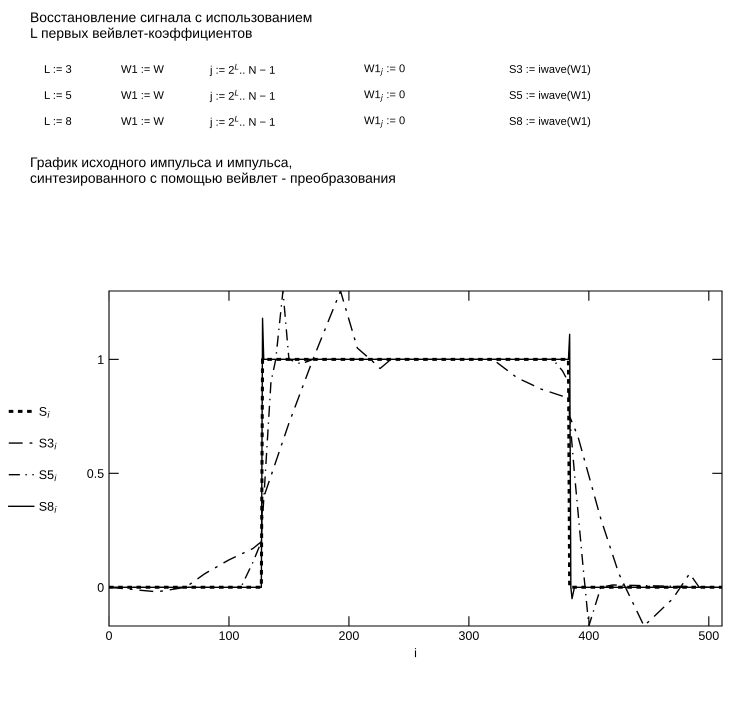 The image size is (731, 706). What do you see at coordinates (44, 412) in the screenshot?
I see `legend-label: S$_{i}$` at bounding box center [44, 412].